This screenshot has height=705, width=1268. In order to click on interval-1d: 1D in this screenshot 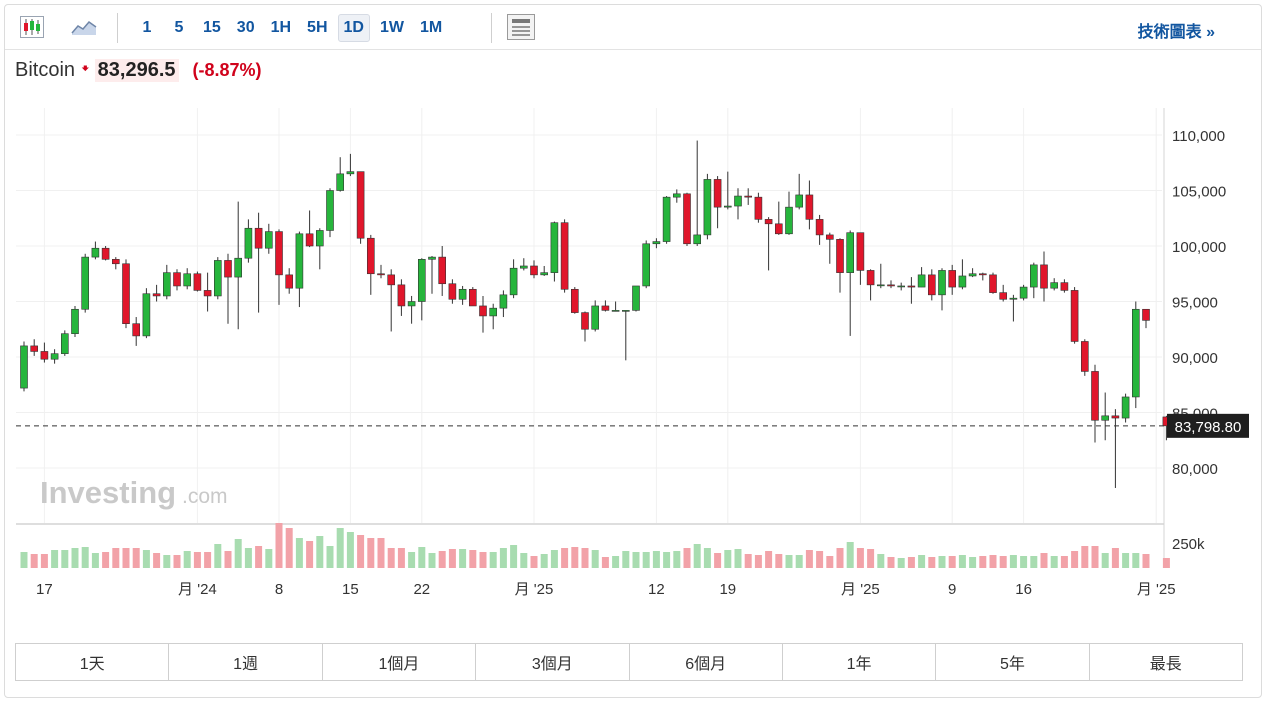, I will do `click(353, 28)`.